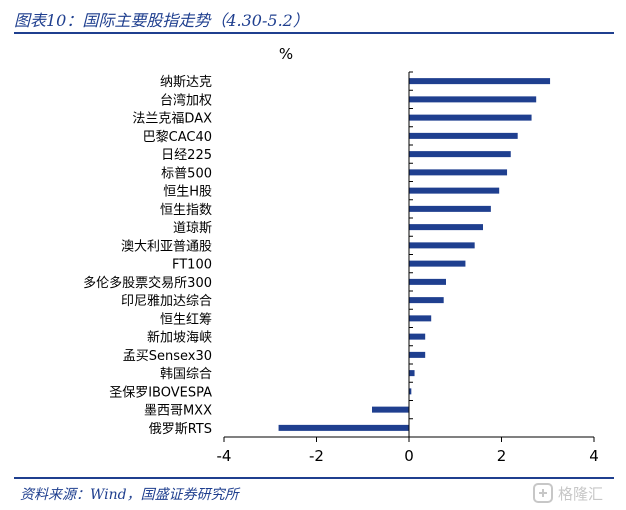 This screenshot has height=510, width=626. Describe the element at coordinates (186, 374) in the screenshot. I see `category-label: 韩国综合` at that location.